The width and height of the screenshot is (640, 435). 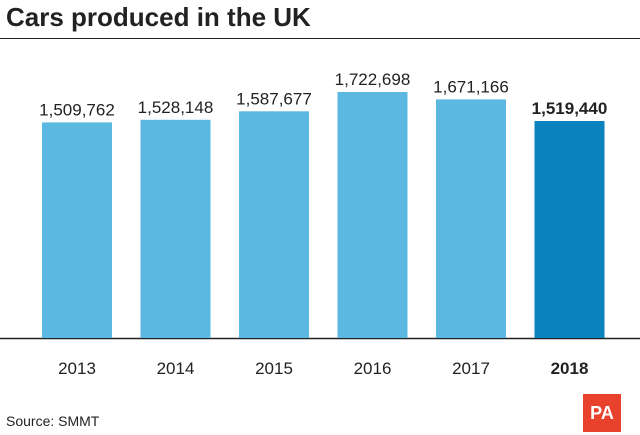 What do you see at coordinates (320, 38) in the screenshot?
I see `title-divider` at bounding box center [320, 38].